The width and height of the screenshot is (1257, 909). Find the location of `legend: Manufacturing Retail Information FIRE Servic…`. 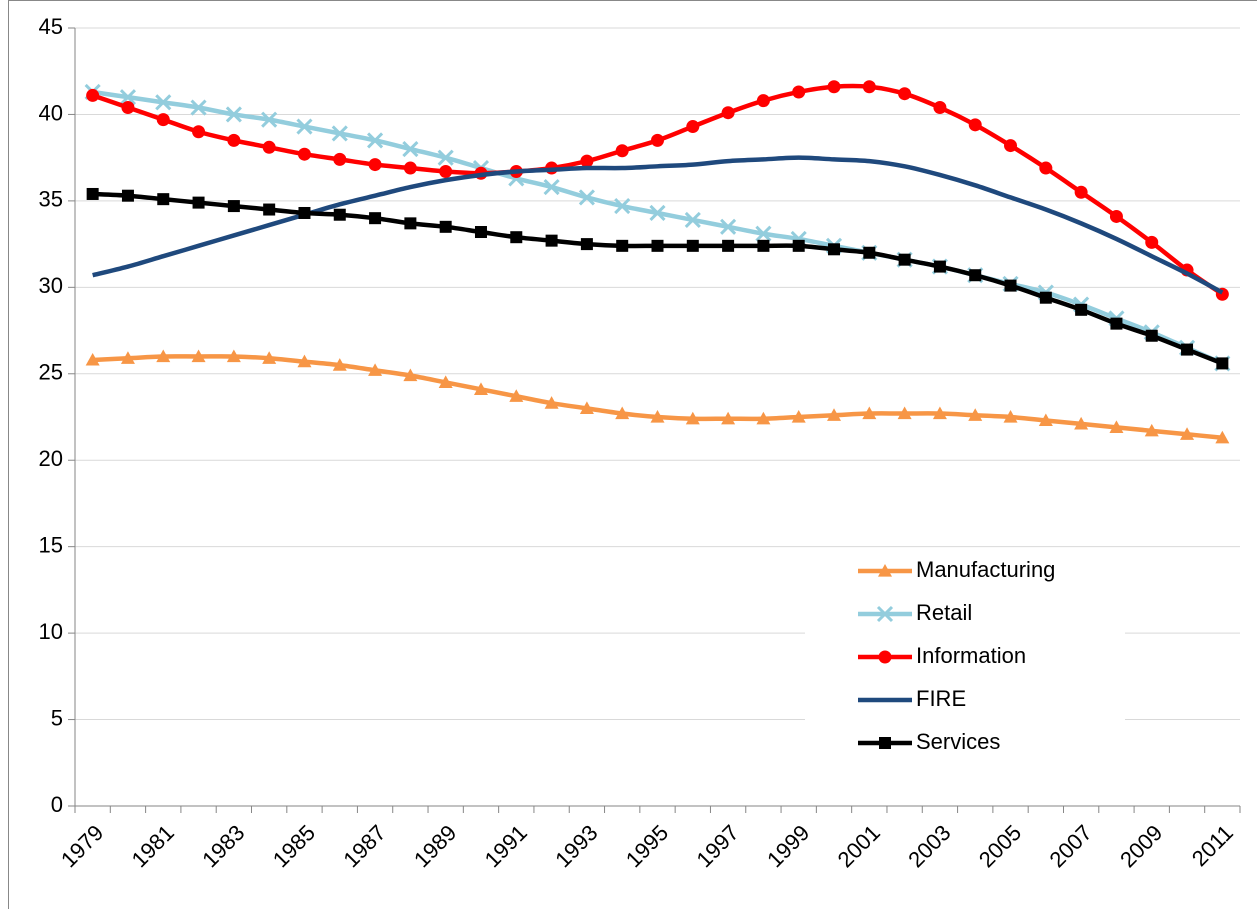

legend: Manufacturing Retail Information FIRE Servic… is located at coordinates (965, 658).